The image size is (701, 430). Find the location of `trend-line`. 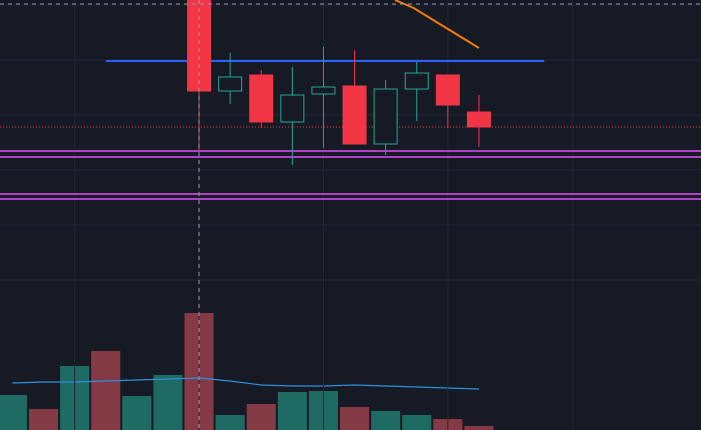

trend-line is located at coordinates (437, 24).